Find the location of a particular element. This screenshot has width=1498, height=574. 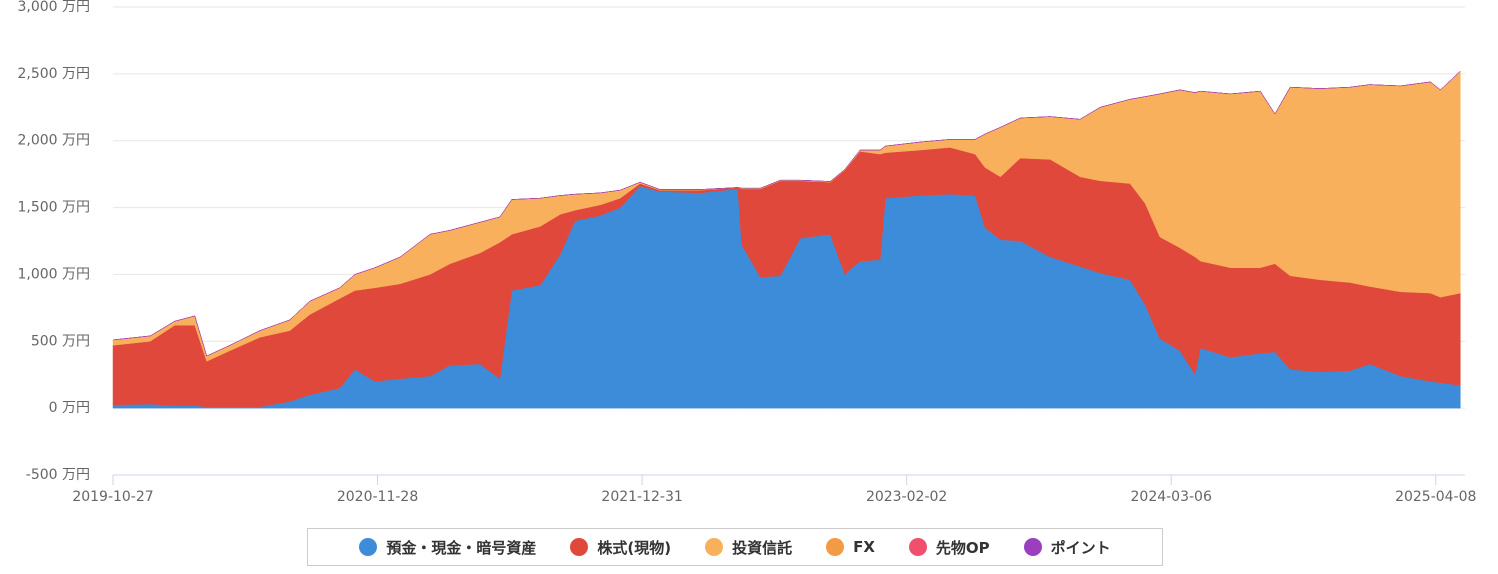

legend-item: 先物OP is located at coordinates (949, 547).